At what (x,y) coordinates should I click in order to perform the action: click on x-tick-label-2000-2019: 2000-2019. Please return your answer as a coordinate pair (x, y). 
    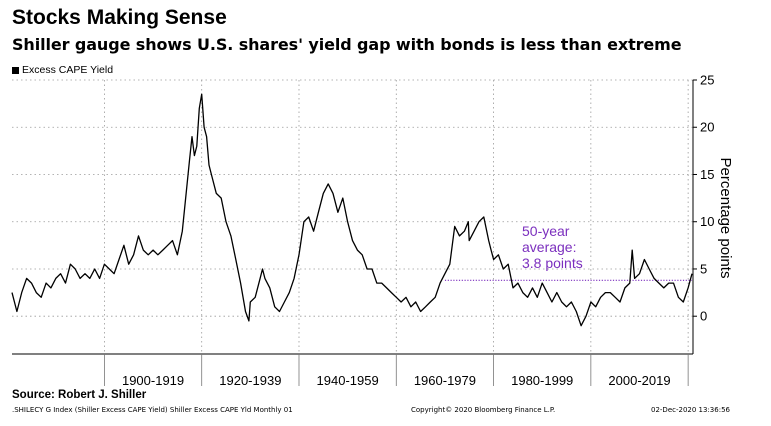
    Looking at the image, I should click on (639, 380).